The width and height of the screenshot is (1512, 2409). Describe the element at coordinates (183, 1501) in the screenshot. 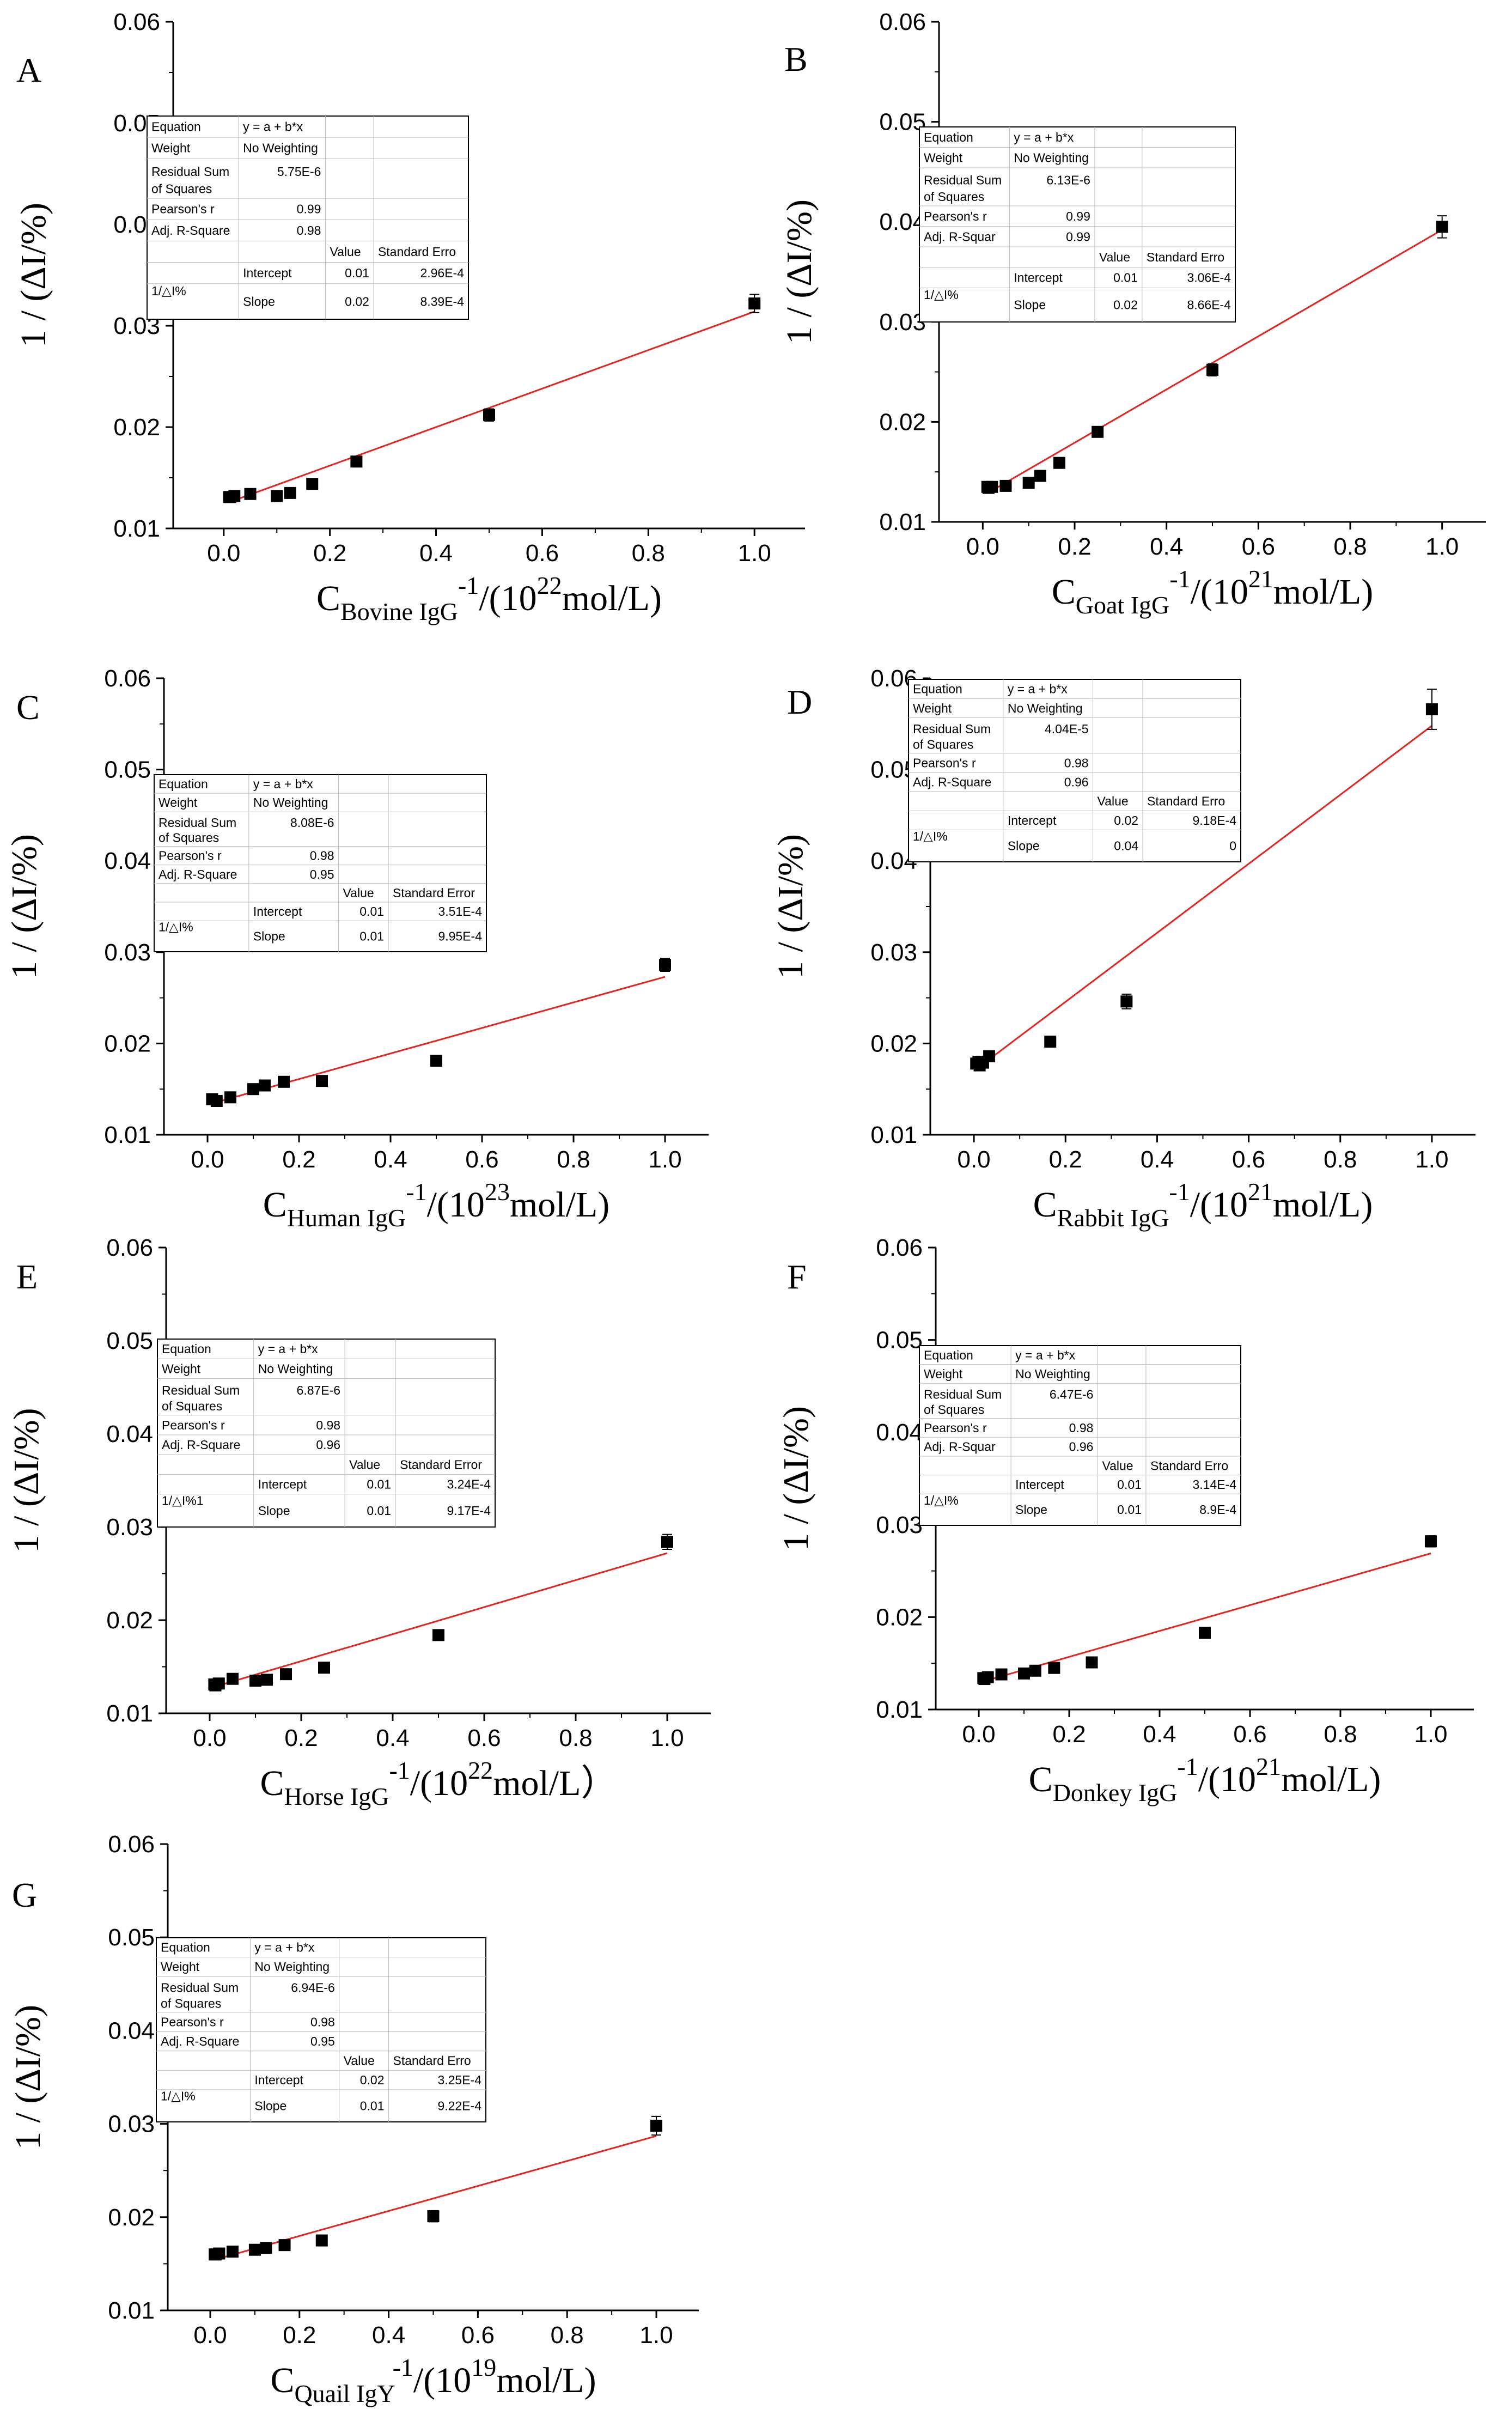

I see `stat-row-label: 1/△I%1` at that location.